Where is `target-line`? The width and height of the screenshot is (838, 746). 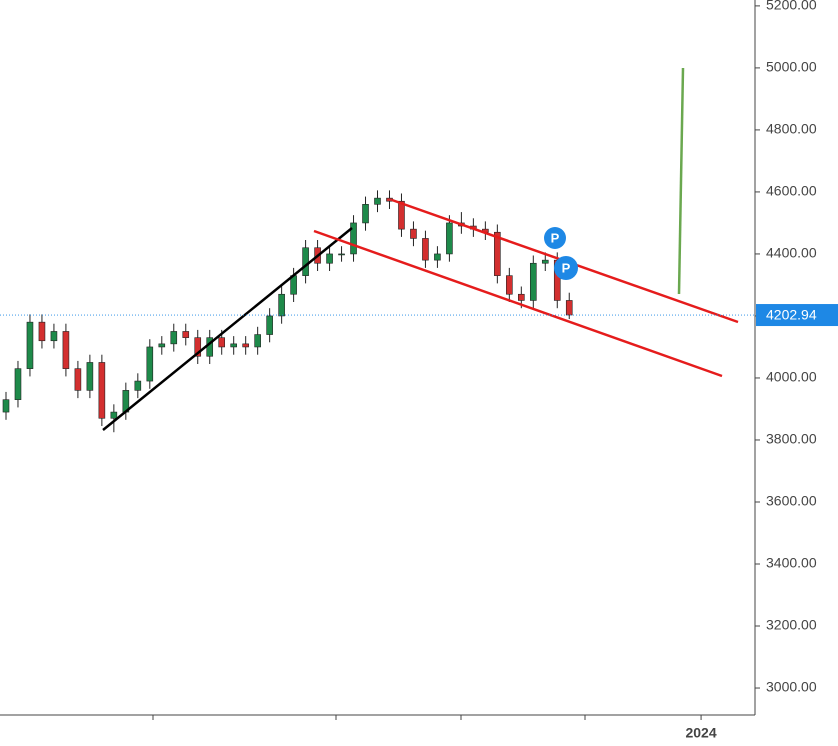
target-line is located at coordinates (681, 181).